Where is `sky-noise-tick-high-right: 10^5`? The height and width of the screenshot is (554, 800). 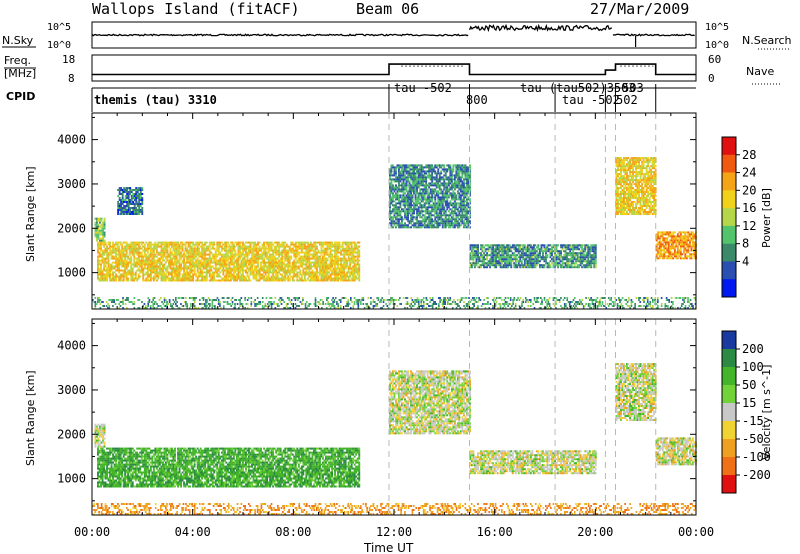
sky-noise-tick-high-right: 10^5 is located at coordinates (717, 27).